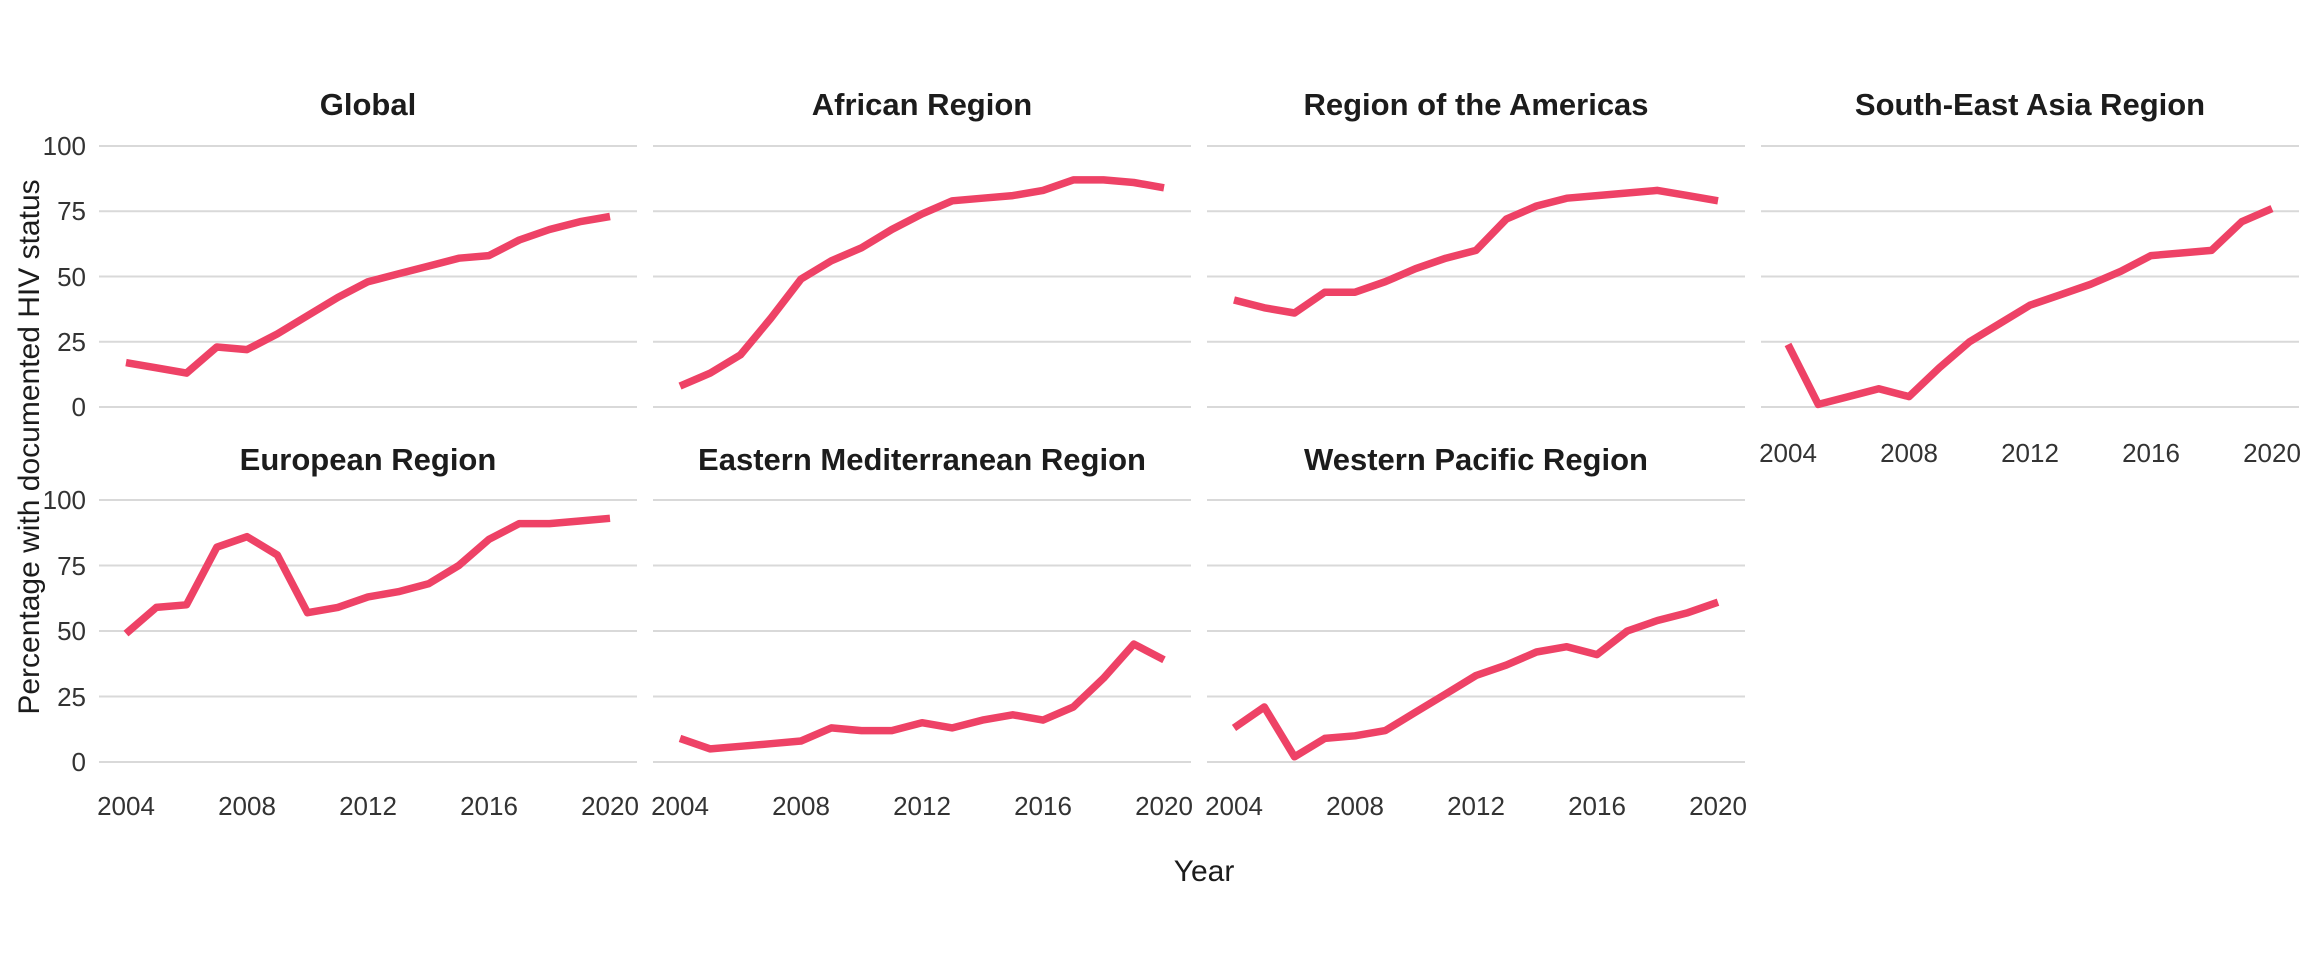 Image resolution: width=2304 pixels, height=960 pixels. What do you see at coordinates (922, 631) in the screenshot?
I see `line-chart-eastmed` at bounding box center [922, 631].